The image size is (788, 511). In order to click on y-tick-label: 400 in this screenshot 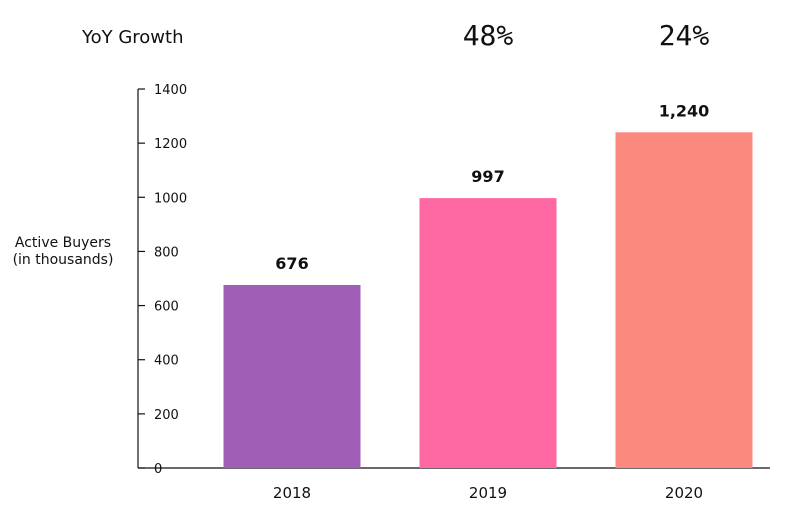, I will do `click(166, 361)`.